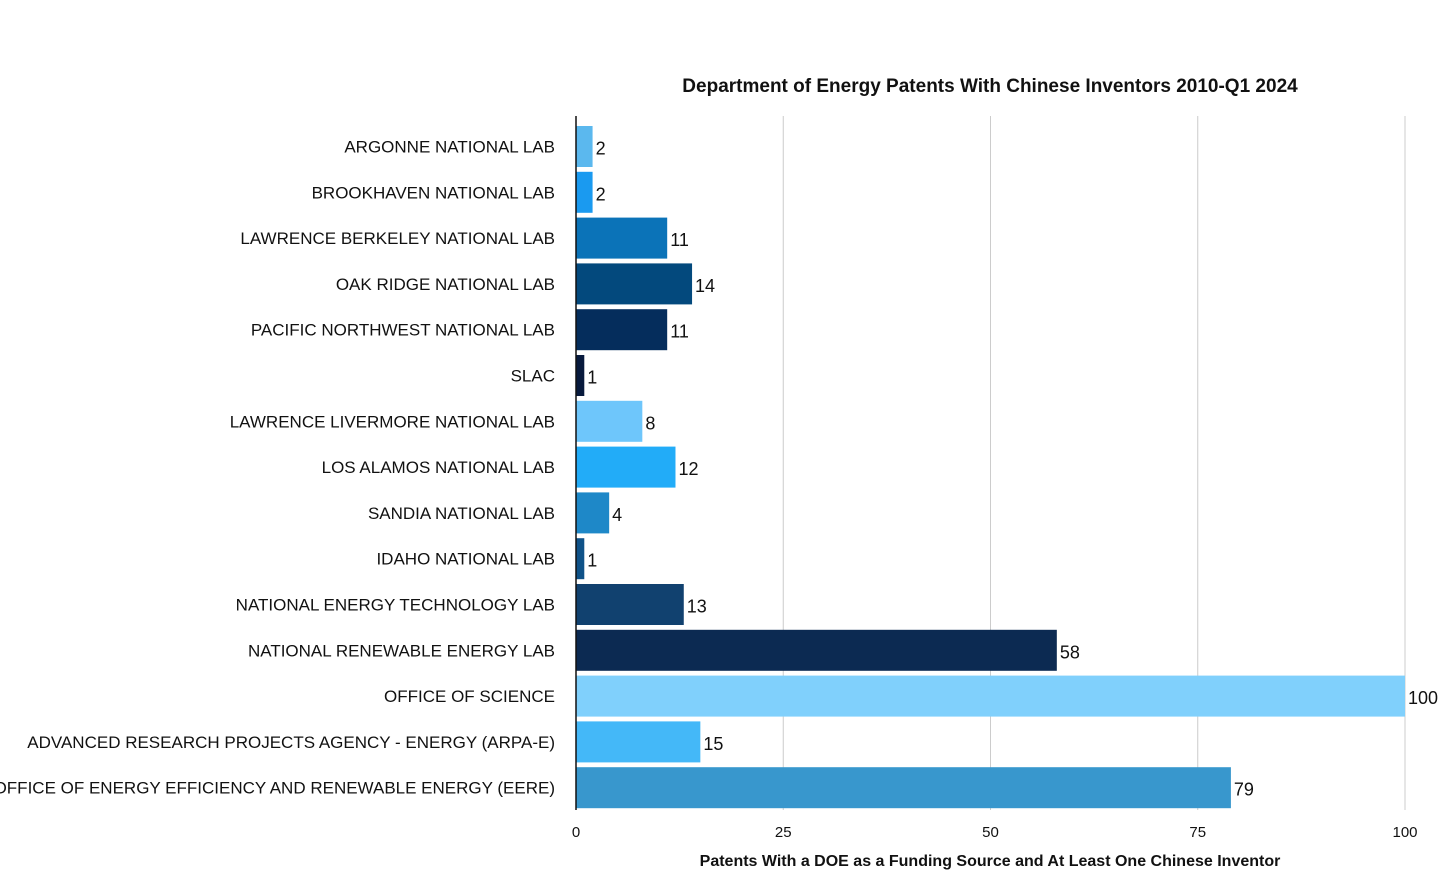 Image resolution: width=1456 pixels, height=891 pixels. What do you see at coordinates (592, 378) in the screenshot?
I see `data-label-5: 1` at bounding box center [592, 378].